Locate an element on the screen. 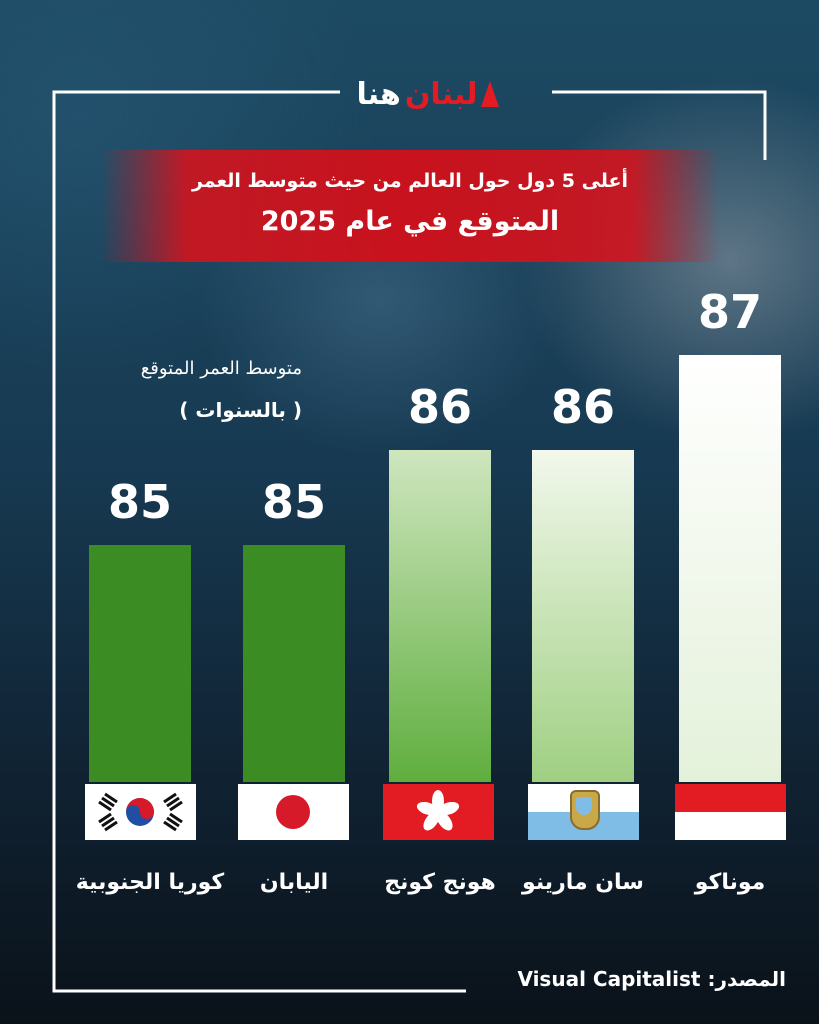 Image resolution: width=819 pixels, height=1024 pixels. hong-kong-flag-icon is located at coordinates (438, 812).